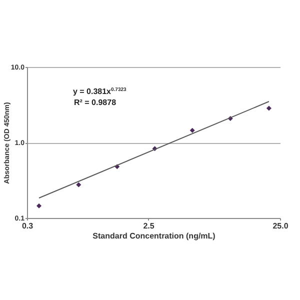 The height and width of the screenshot is (300, 300). Describe the element at coordinates (95, 102) in the screenshot. I see `annotation: R² = 0.9878` at that location.